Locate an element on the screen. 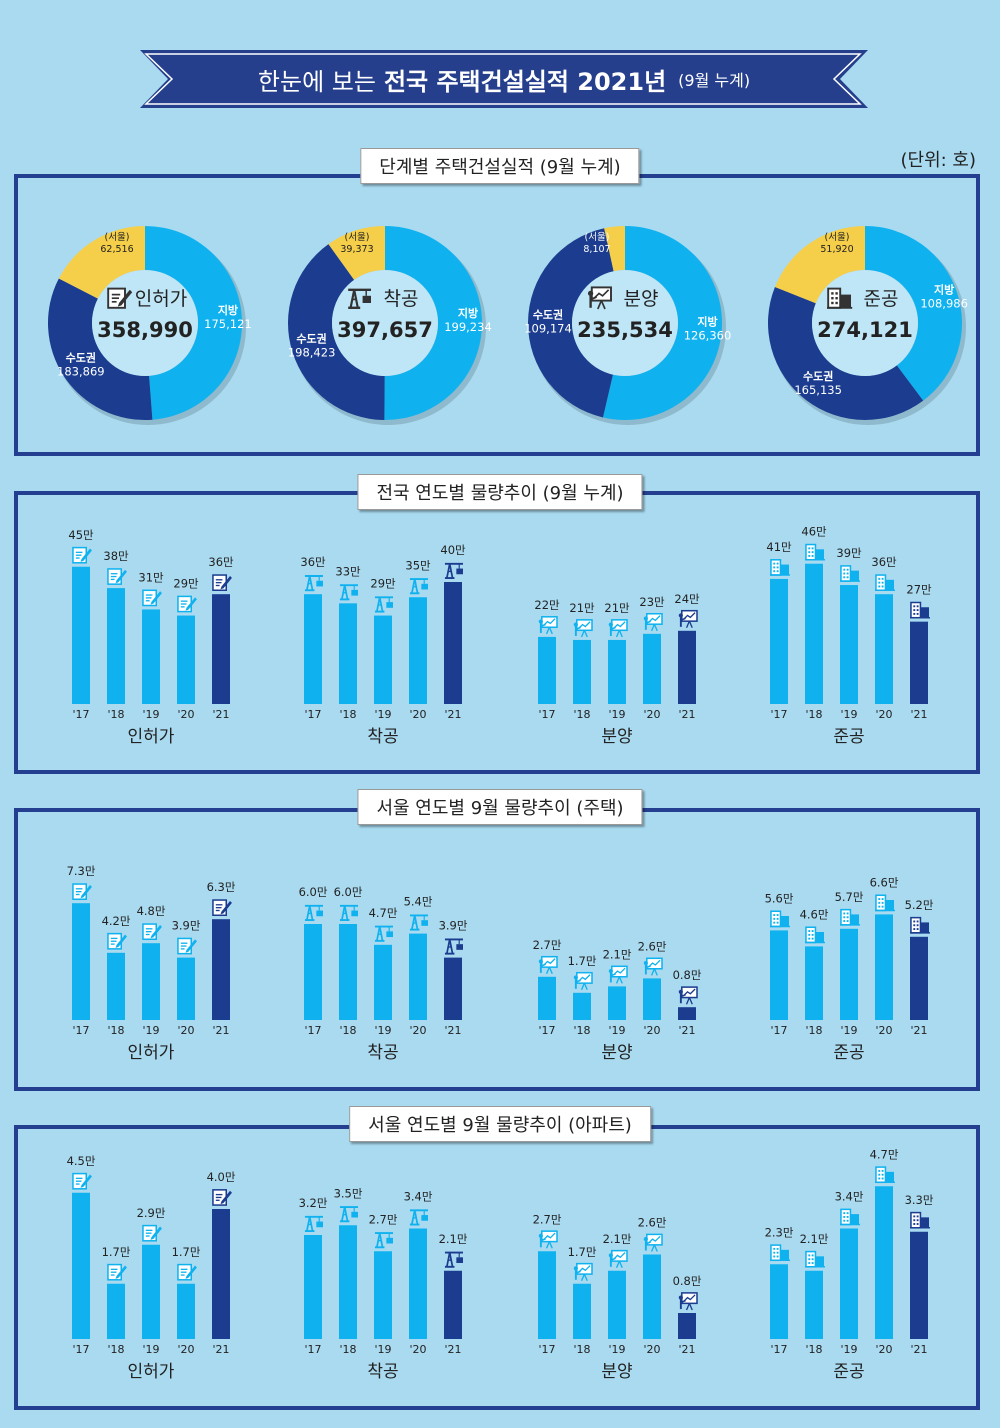  bar-panel-national-title: 전국 연도별 물량추이 (9월 누계) is located at coordinates (500, 492).